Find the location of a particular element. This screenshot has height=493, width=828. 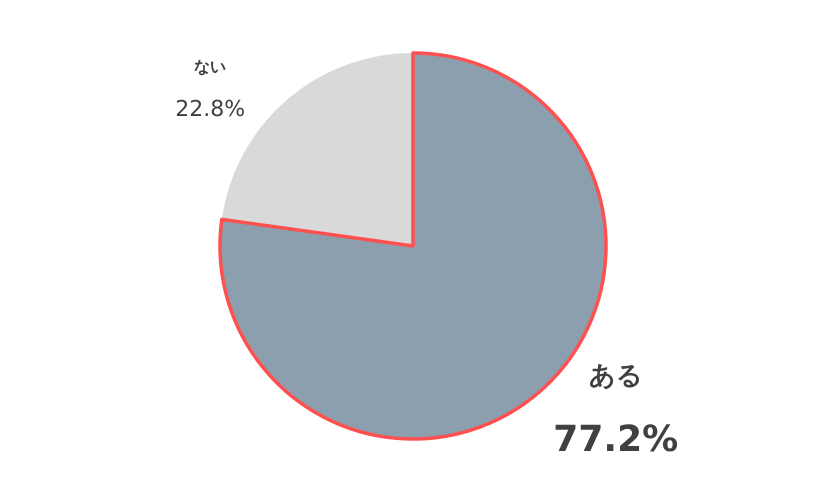

data-label: 22.8% is located at coordinates (210, 109).